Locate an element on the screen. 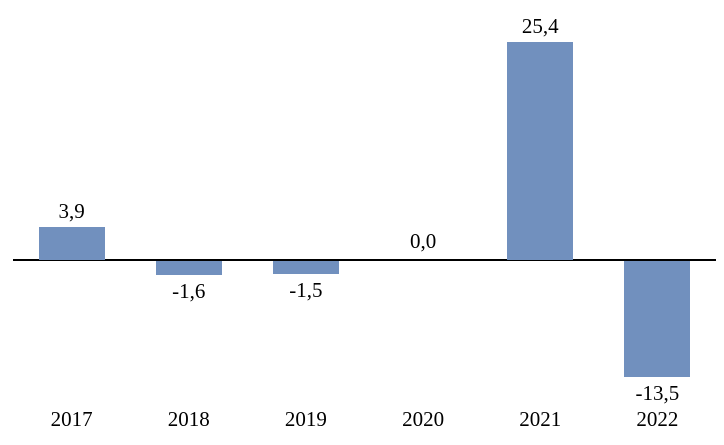 The image size is (724, 445). value-label-2022: -13,5 is located at coordinates (657, 392).